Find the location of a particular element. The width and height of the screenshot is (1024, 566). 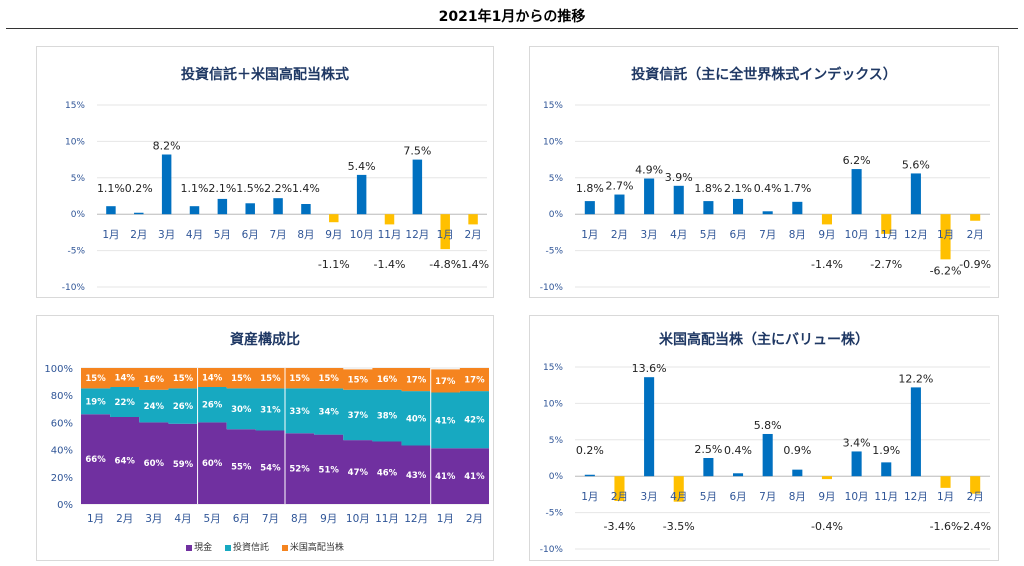

y-tick-label: 60% is located at coordinates (62, 423).